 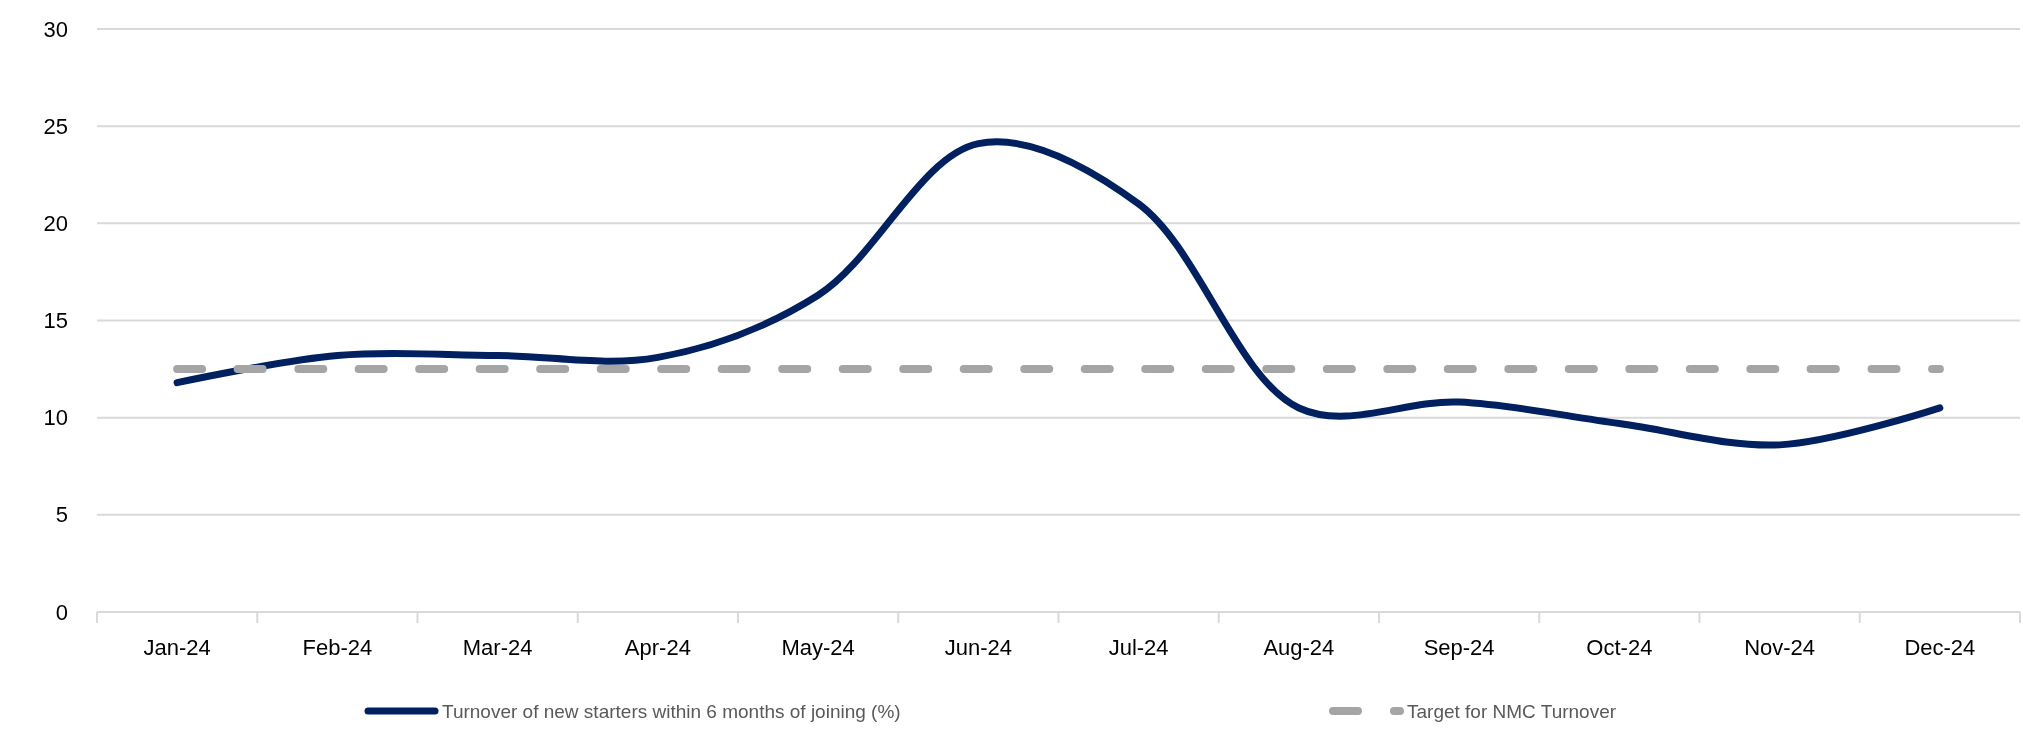 I want to click on y-tick-label: 30, so click(x=55, y=29).